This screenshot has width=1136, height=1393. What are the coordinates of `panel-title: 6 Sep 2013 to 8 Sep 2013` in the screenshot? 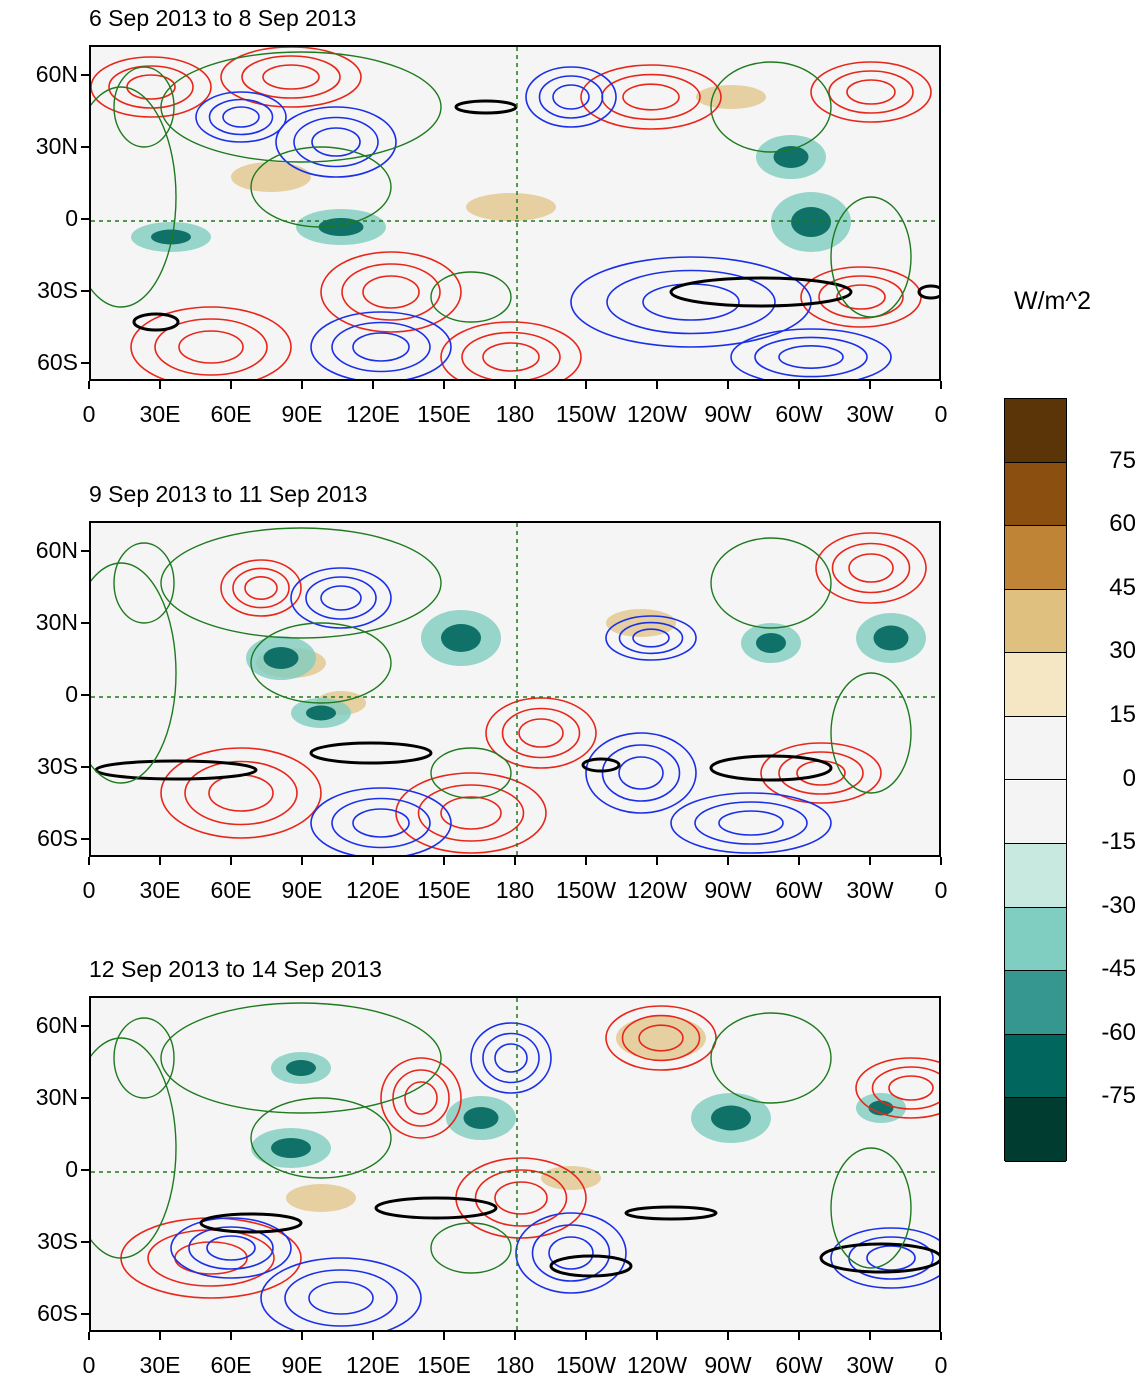 It's located at (223, 18).